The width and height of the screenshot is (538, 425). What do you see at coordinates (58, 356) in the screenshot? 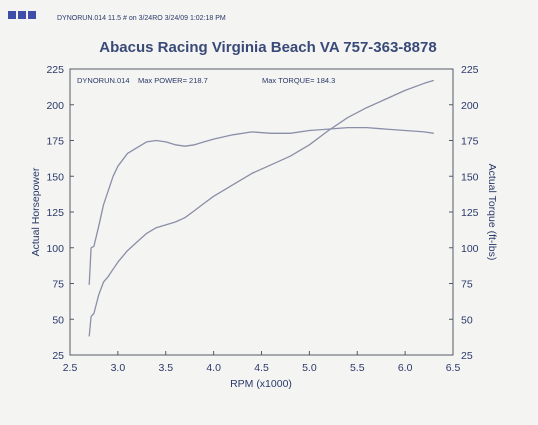
I see `y-left-tick-label: 25` at bounding box center [58, 356].